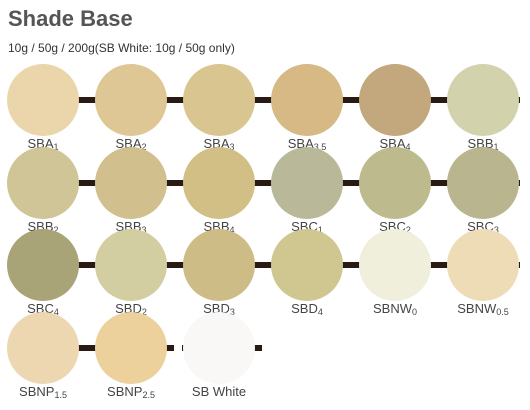  I want to click on swatch-label: SB White, so click(219, 391).